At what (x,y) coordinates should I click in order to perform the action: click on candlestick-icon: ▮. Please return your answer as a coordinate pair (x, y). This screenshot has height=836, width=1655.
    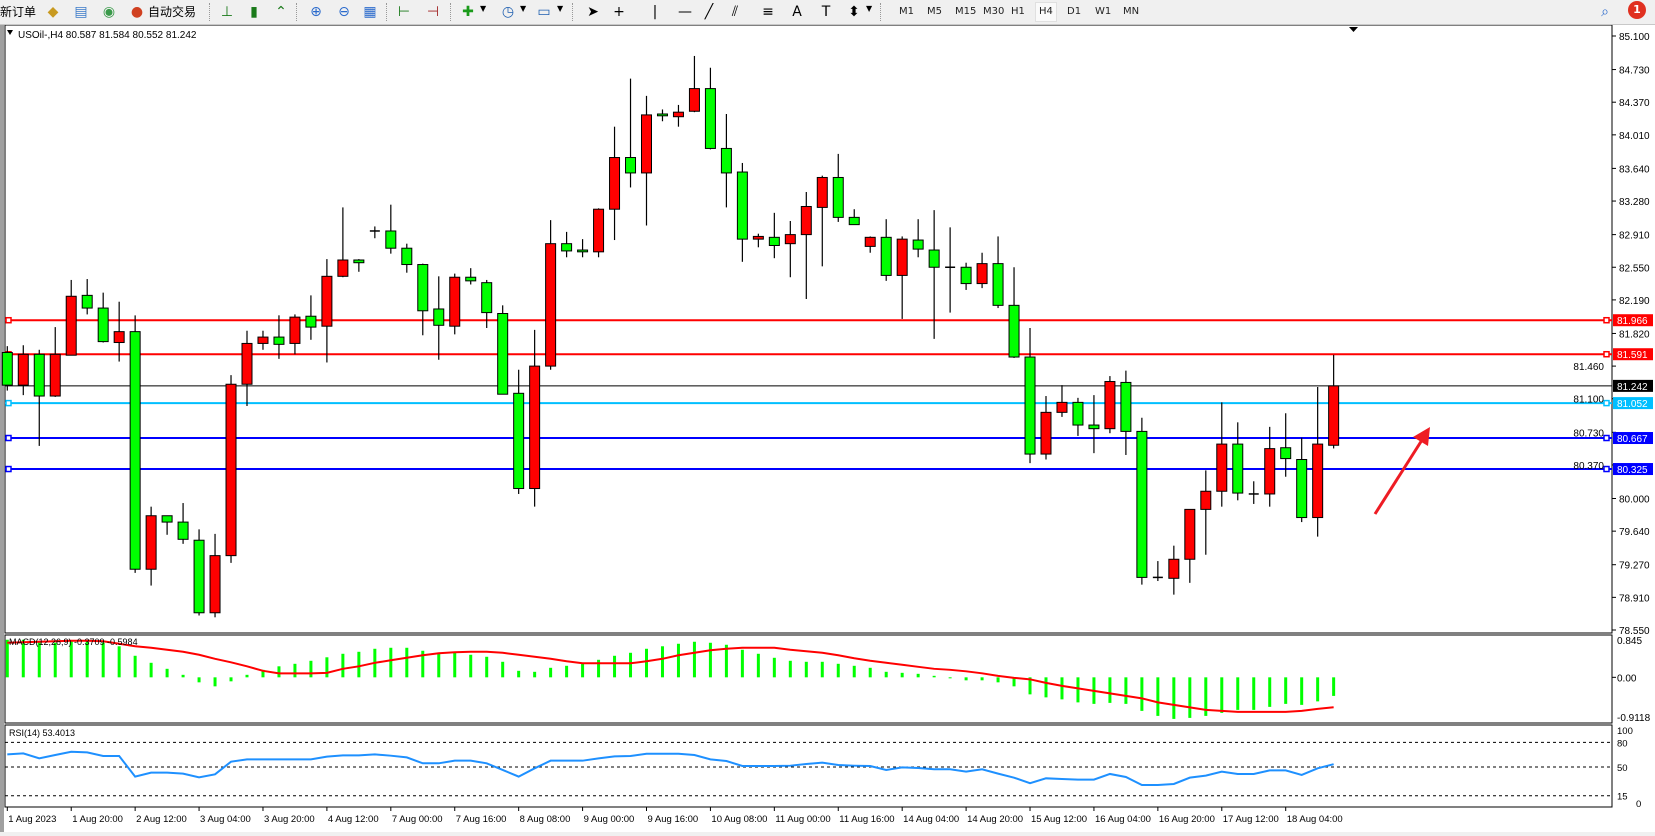
    Looking at the image, I should click on (254, 12).